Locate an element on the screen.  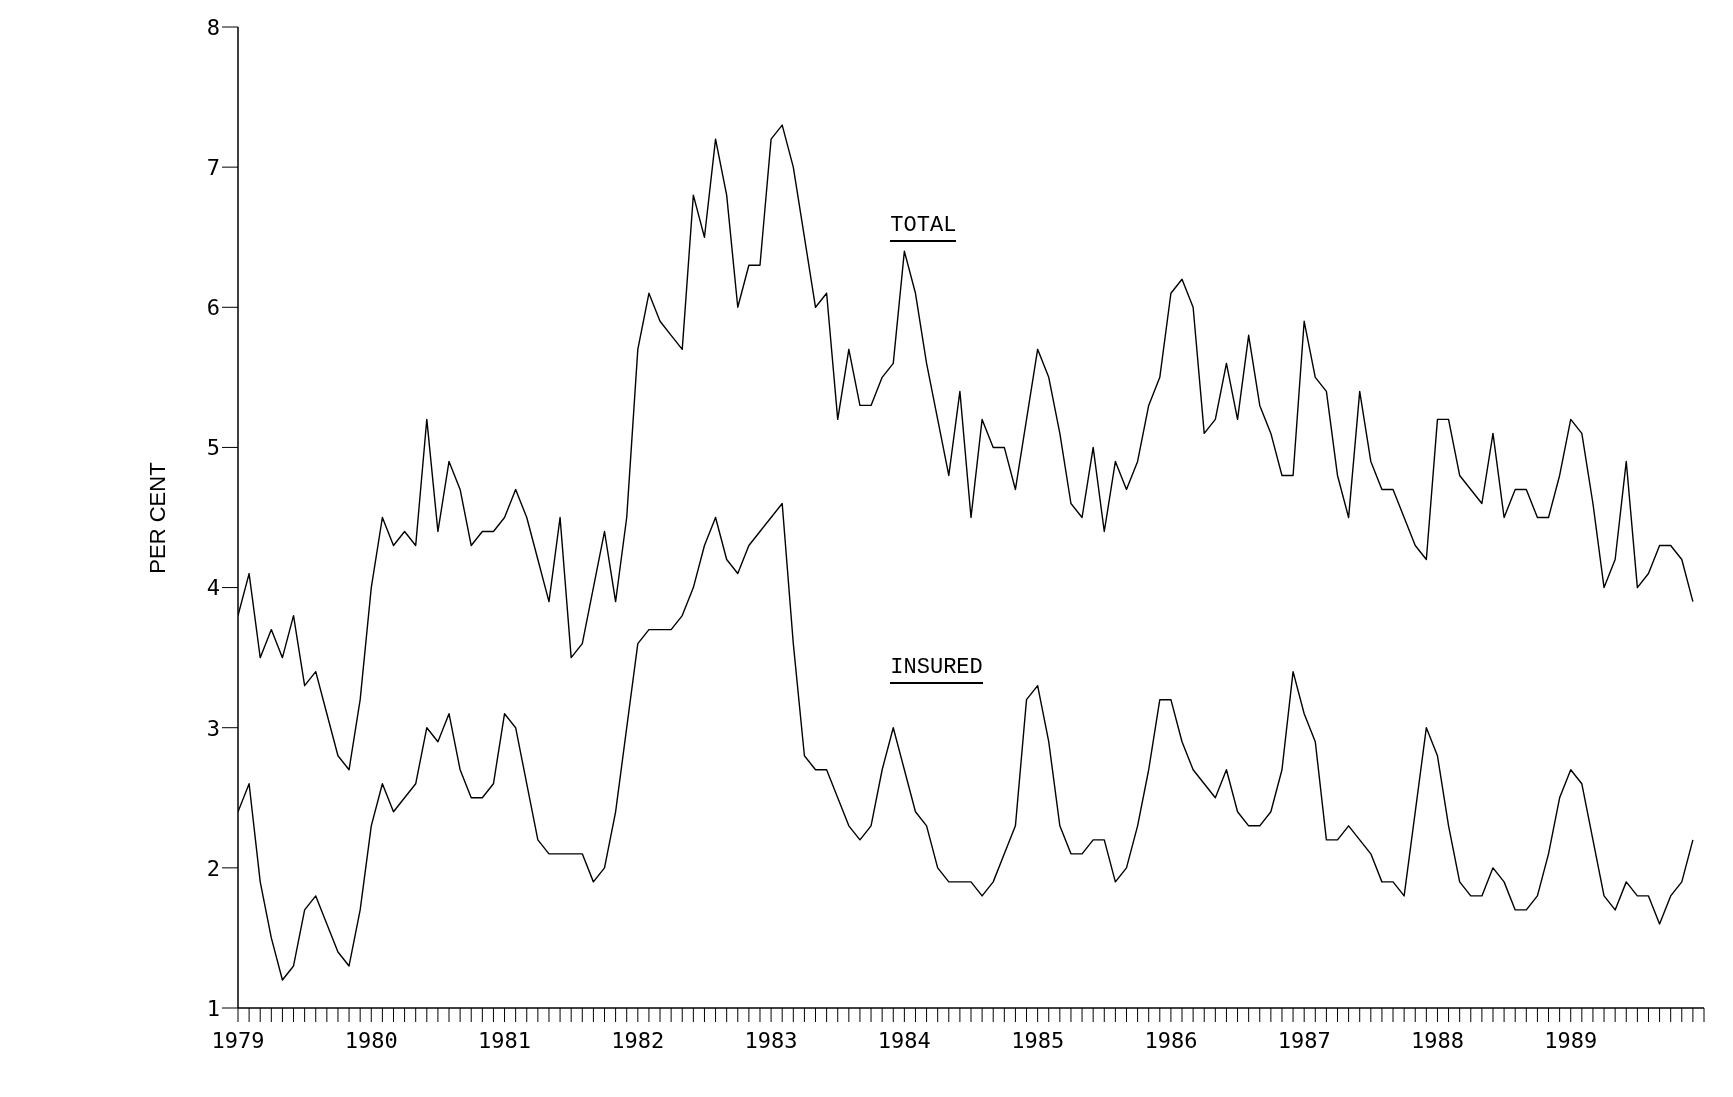
x-tick-label: 1986 is located at coordinates (1171, 1040).